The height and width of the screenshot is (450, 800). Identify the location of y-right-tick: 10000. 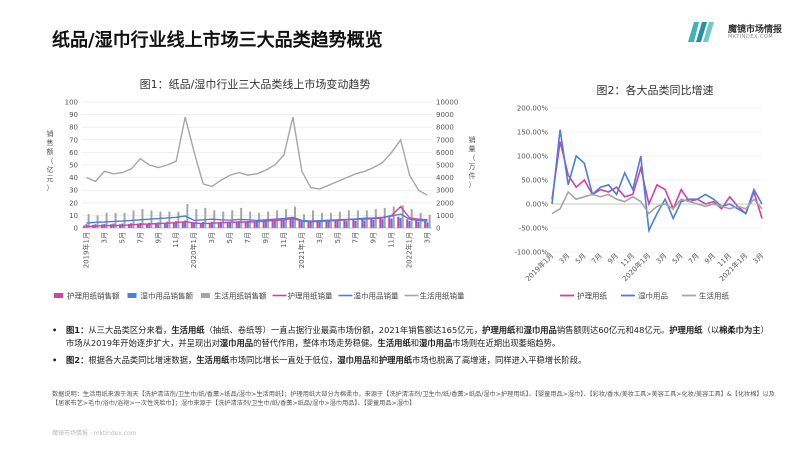
(447, 103).